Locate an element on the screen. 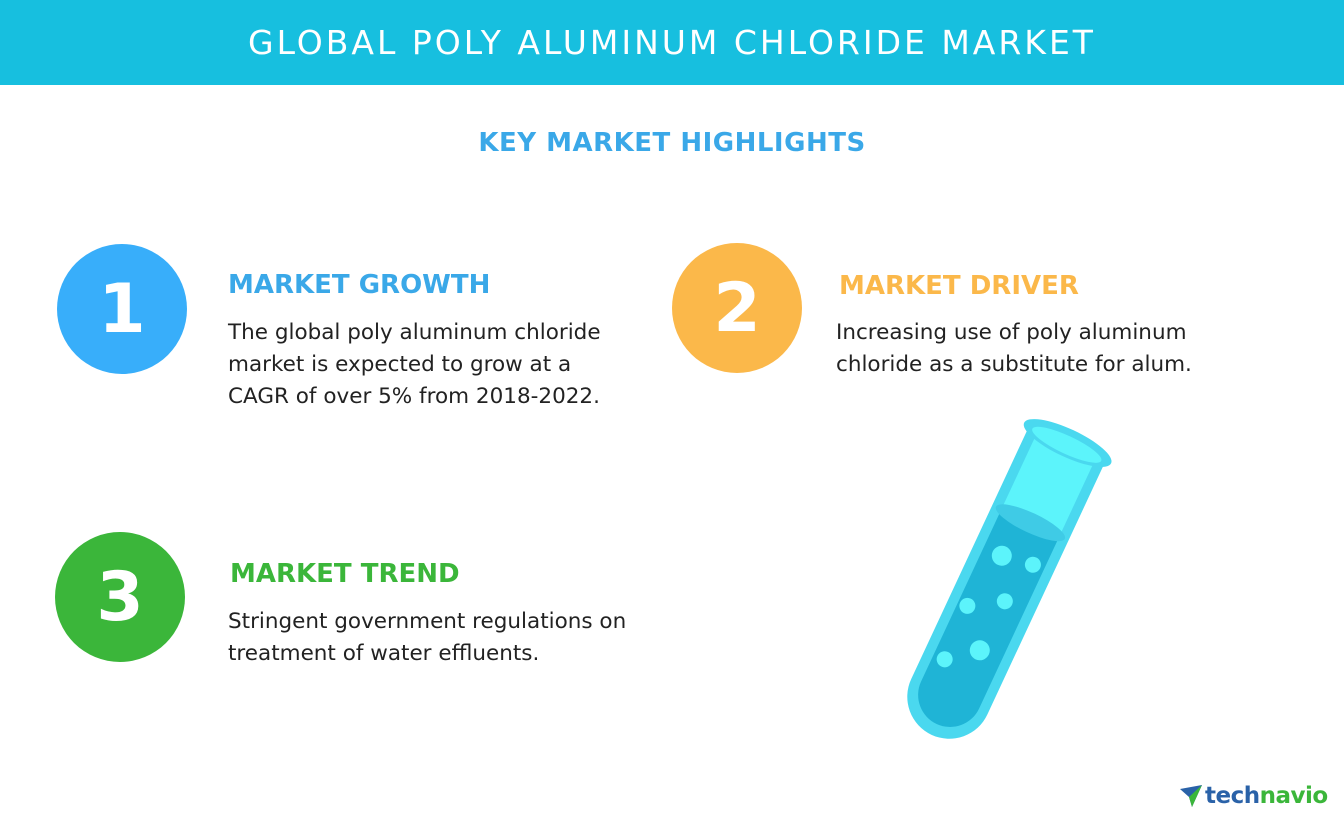  highlight-1-line: The global poly aluminum chloride is located at coordinates (414, 332).